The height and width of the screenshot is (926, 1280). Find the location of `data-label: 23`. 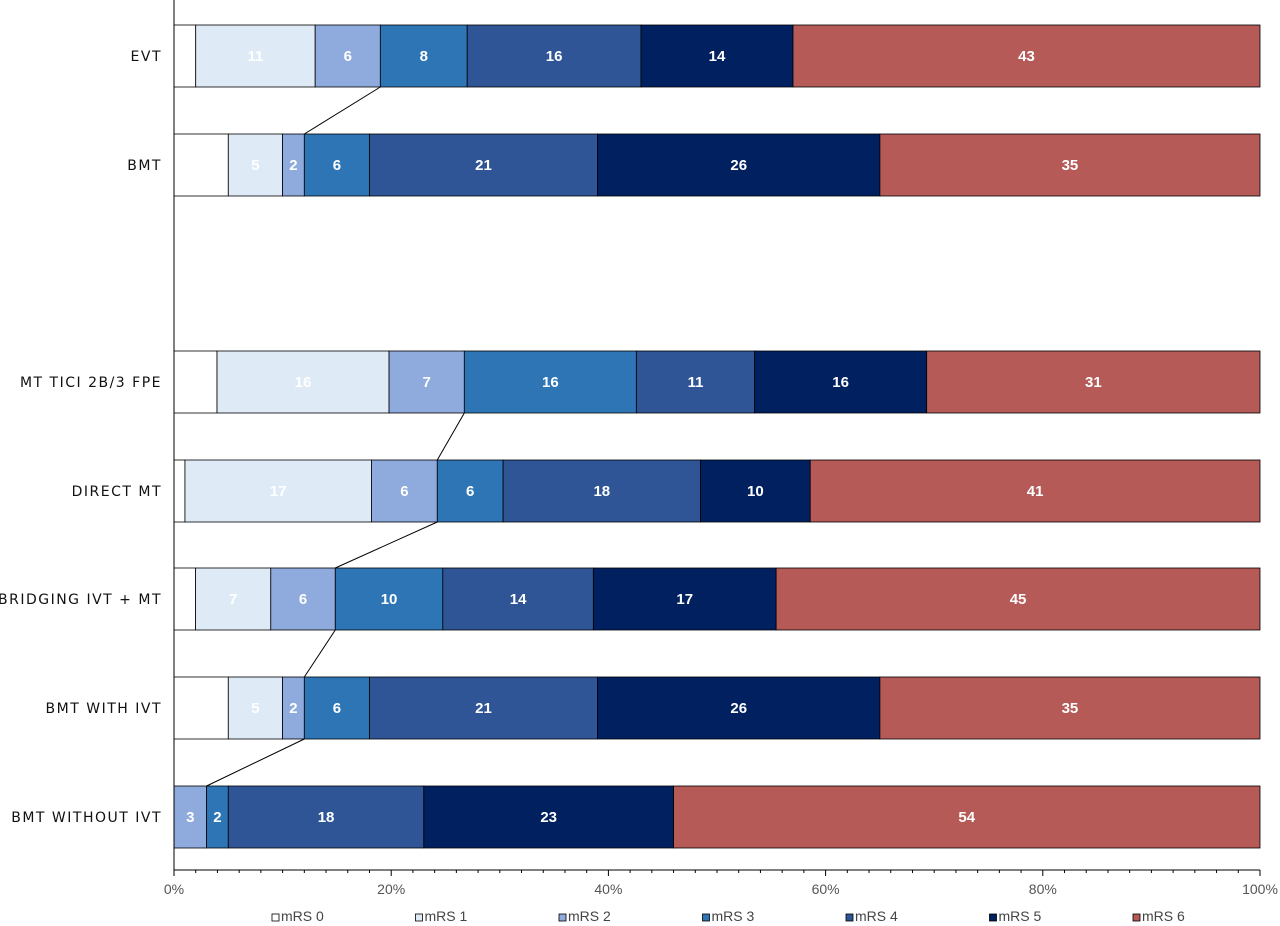

data-label: 23 is located at coordinates (548, 817).